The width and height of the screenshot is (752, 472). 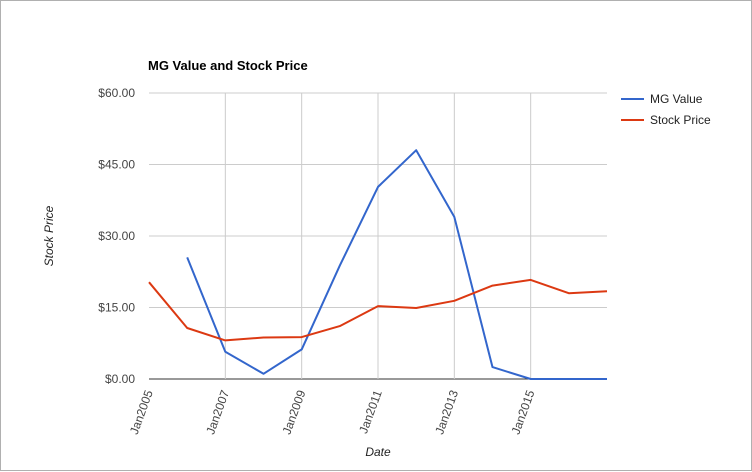 What do you see at coordinates (378, 452) in the screenshot?
I see `x-axis-title: Date` at bounding box center [378, 452].